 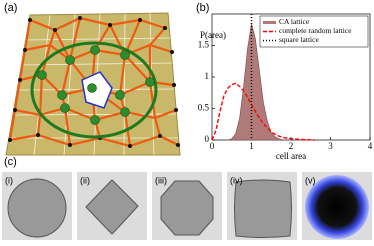 I want to click on subpanel-label: (ii), so click(x=85, y=180).